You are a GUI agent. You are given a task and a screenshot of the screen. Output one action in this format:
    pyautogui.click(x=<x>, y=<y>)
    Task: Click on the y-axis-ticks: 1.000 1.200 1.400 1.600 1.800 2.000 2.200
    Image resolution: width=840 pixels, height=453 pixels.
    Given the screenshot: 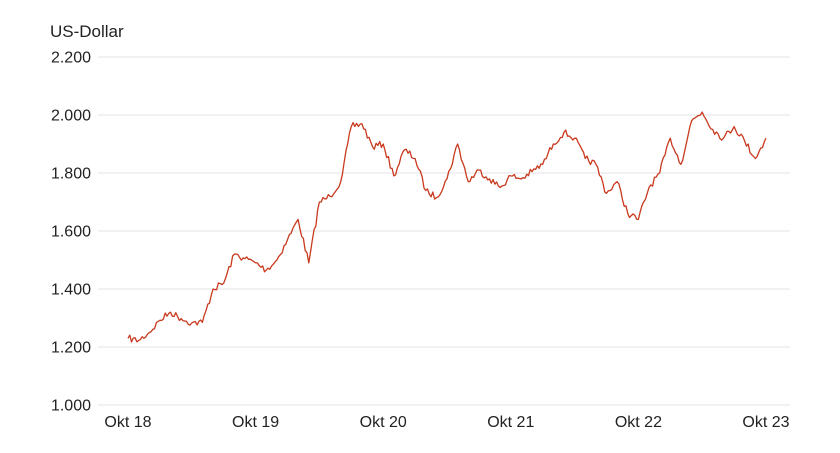 What is the action you would take?
    pyautogui.click(x=71, y=232)
    